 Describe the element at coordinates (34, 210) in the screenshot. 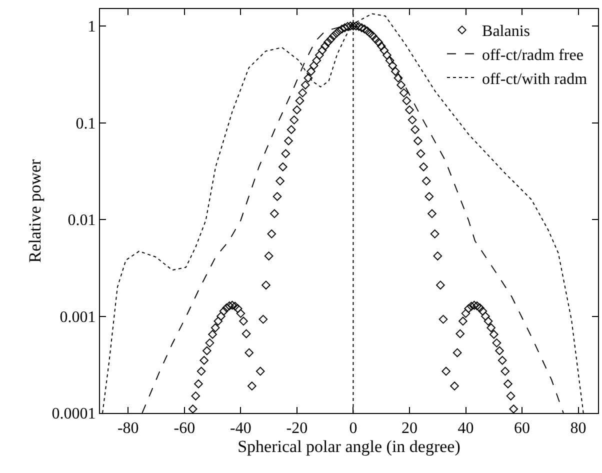

I see `y-axis-title: Relative power` at that location.